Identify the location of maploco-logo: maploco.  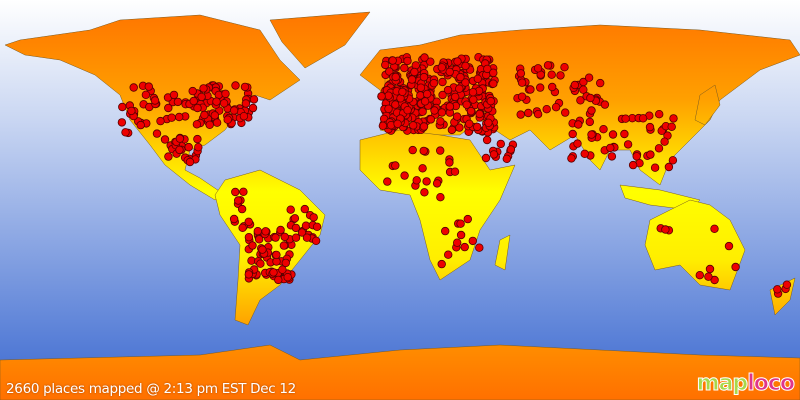
(746, 384).